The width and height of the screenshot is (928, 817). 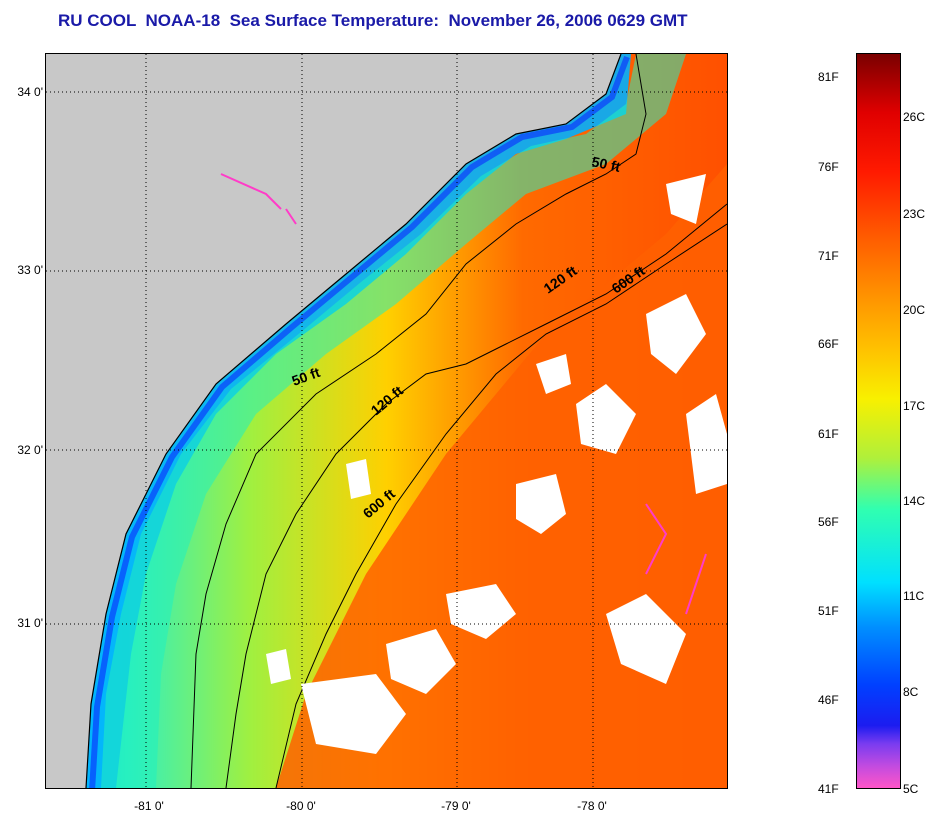 I want to click on colorbar-f-label: 76F, so click(x=828, y=167).